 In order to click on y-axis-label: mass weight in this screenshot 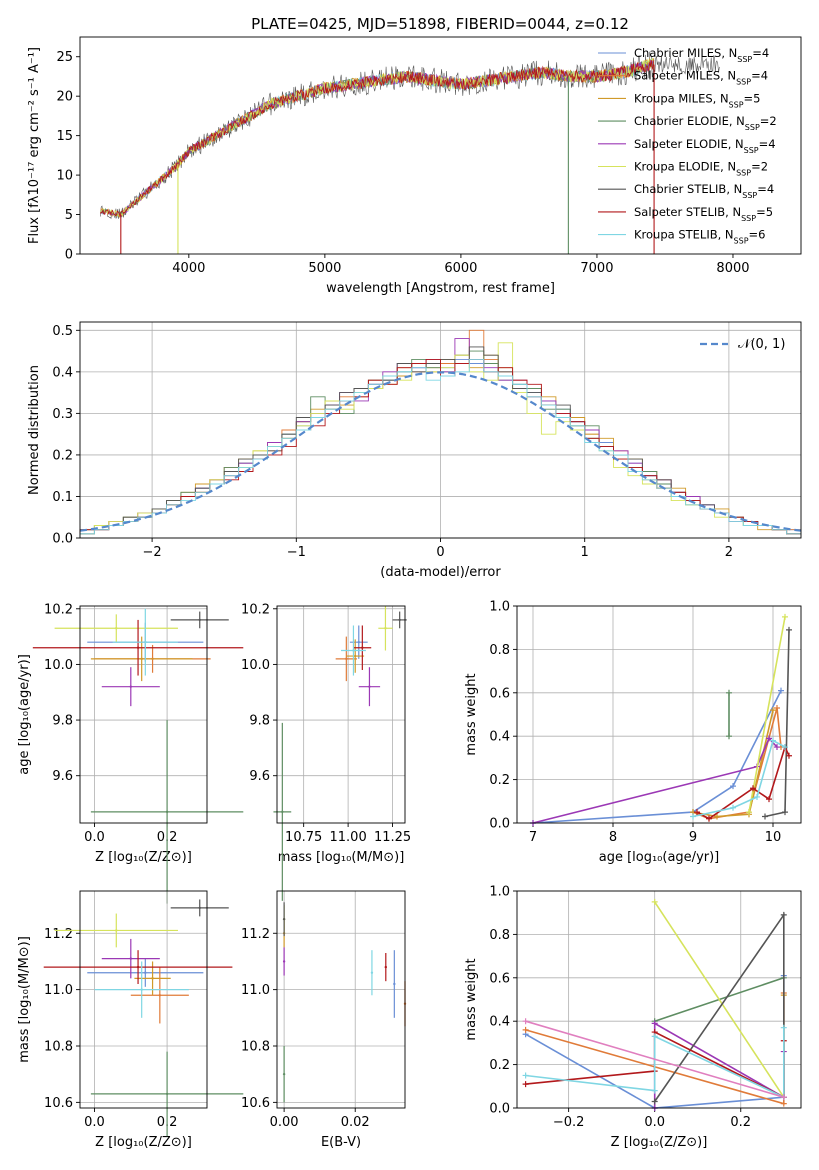, I will do `click(471, 714)`.